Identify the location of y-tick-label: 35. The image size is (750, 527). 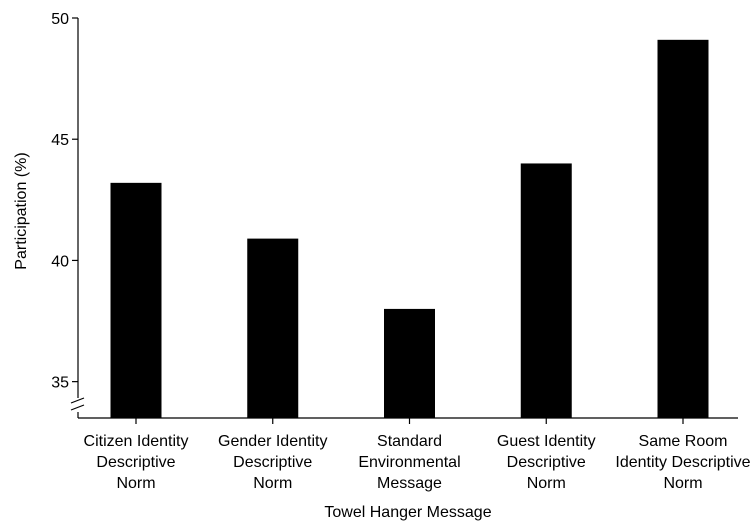
(60, 383).